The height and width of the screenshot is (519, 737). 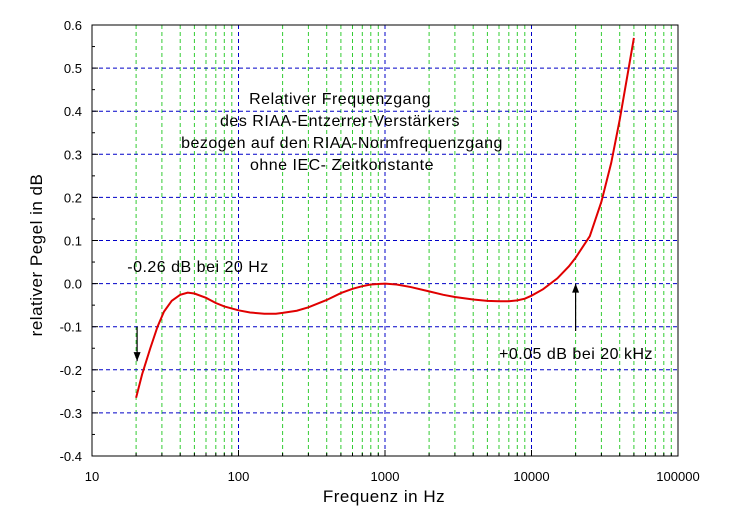 I want to click on y-tick-label: 0.4, so click(x=73, y=111).